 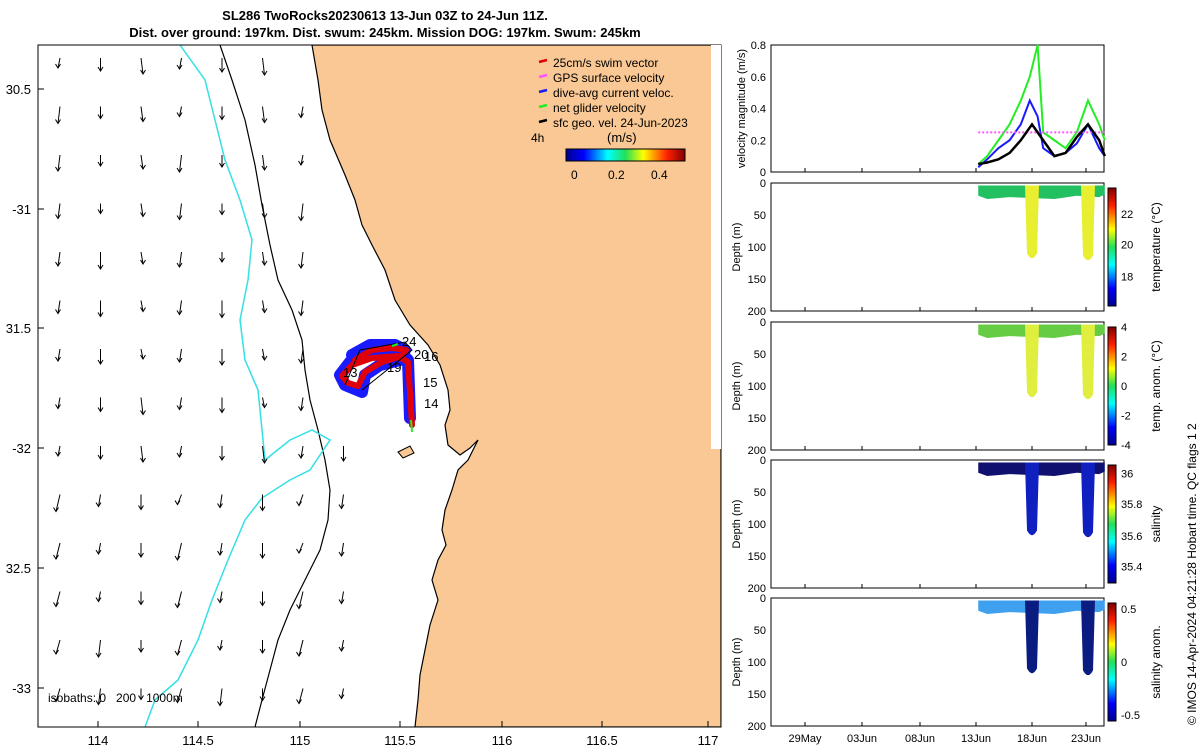 What do you see at coordinates (1041, 192) in the screenshot?
I see `heatmap-data-block` at bounding box center [1041, 192].